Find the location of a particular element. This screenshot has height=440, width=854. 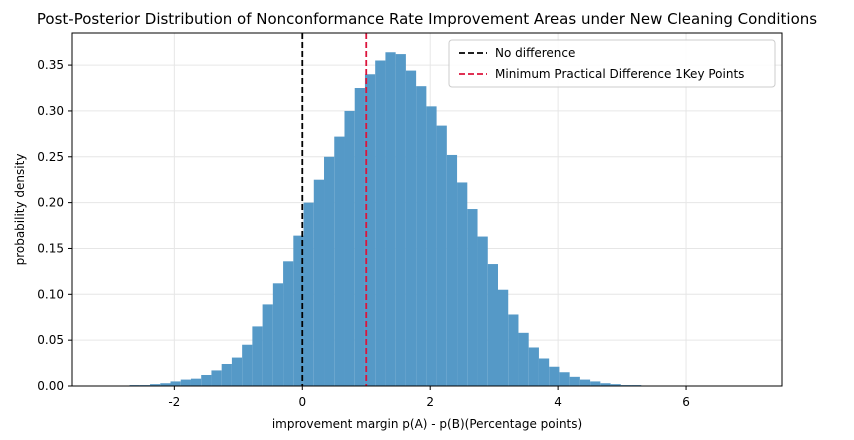

x-tick-label: -2 is located at coordinates (174, 402).